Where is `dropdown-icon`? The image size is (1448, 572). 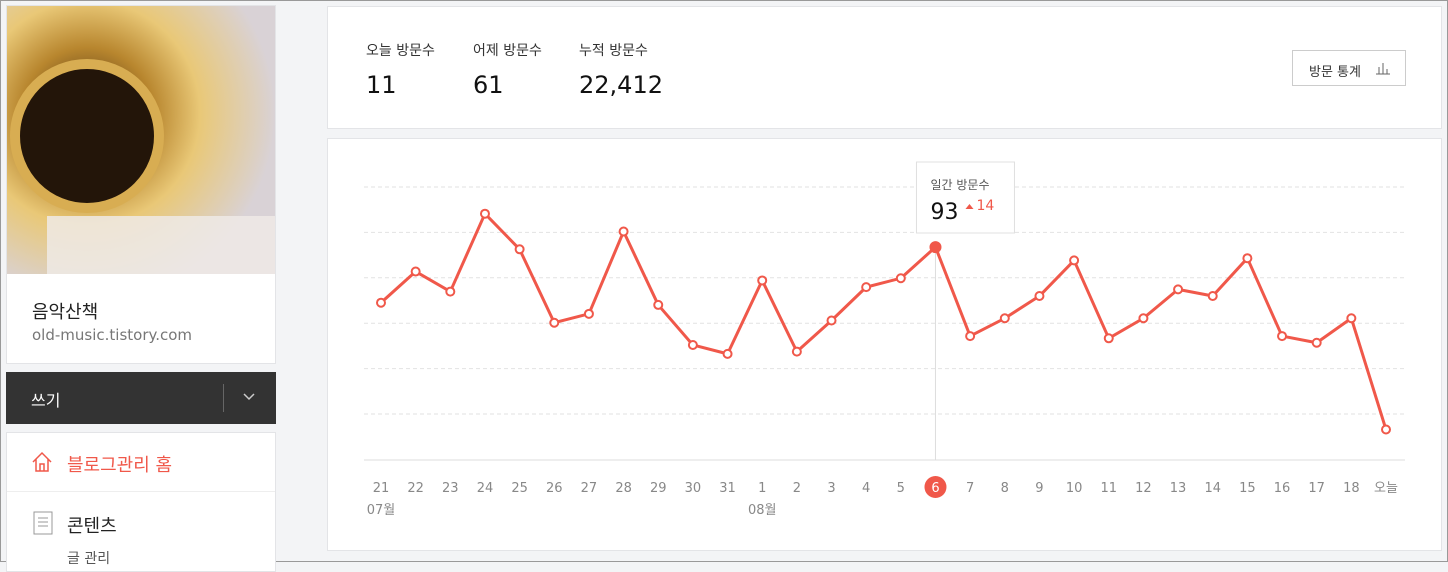
dropdown-icon is located at coordinates (249, 397).